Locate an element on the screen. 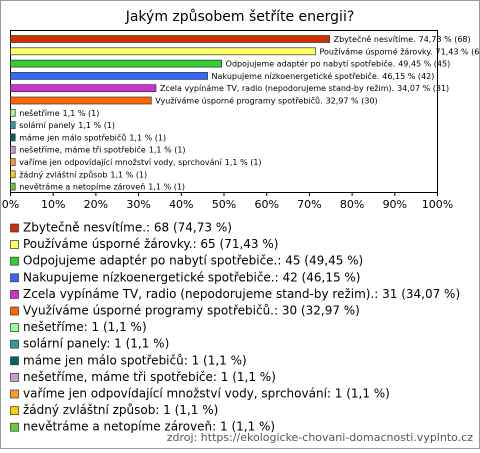 This screenshot has width=480, height=453. x-tick-label: 10% is located at coordinates (53, 204).